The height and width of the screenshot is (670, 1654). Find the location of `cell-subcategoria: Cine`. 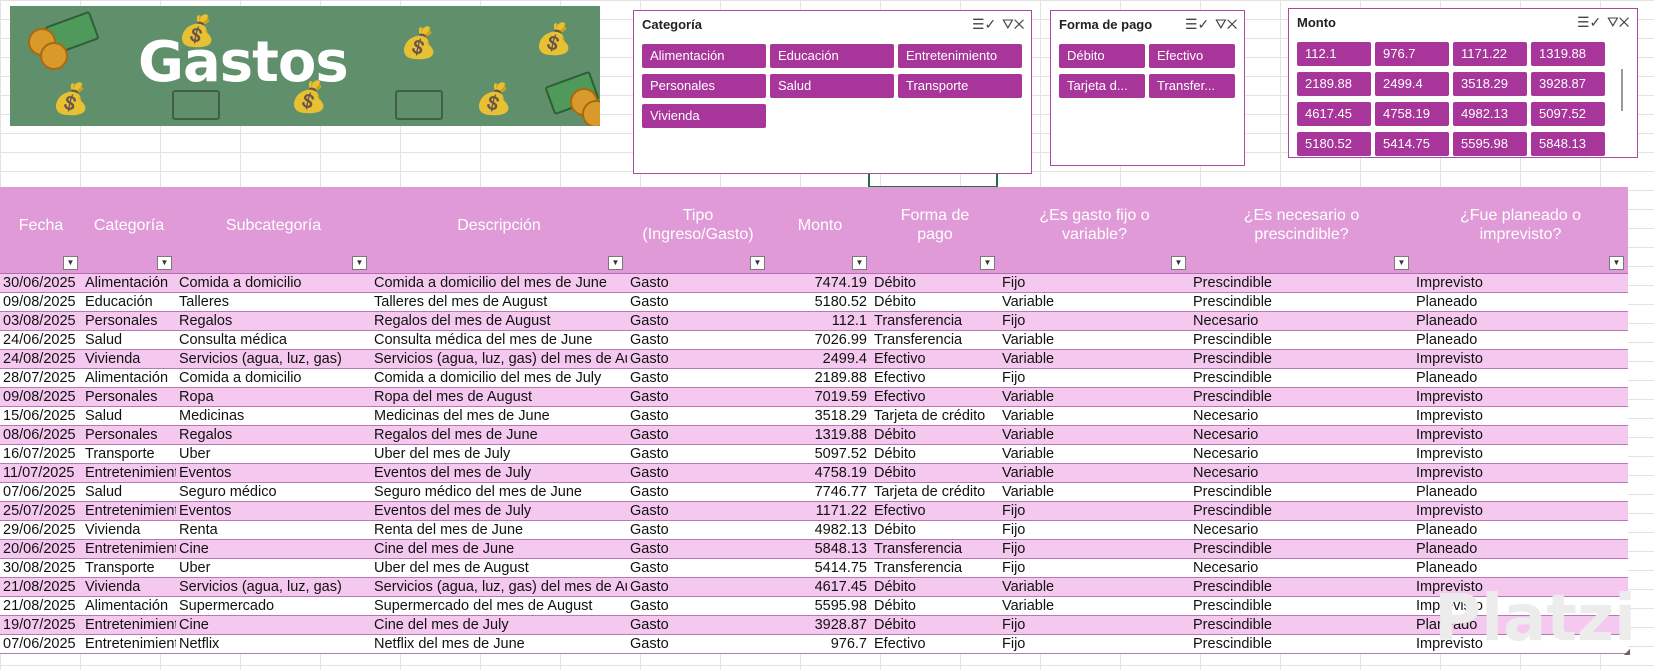

cell-subcategoria: Cine is located at coordinates (194, 625).